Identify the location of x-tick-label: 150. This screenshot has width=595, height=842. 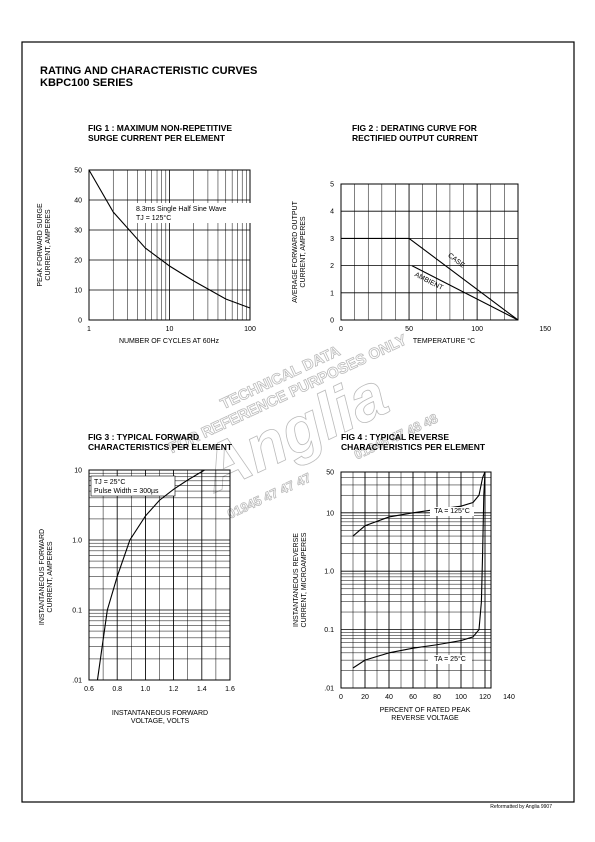
(545, 329).